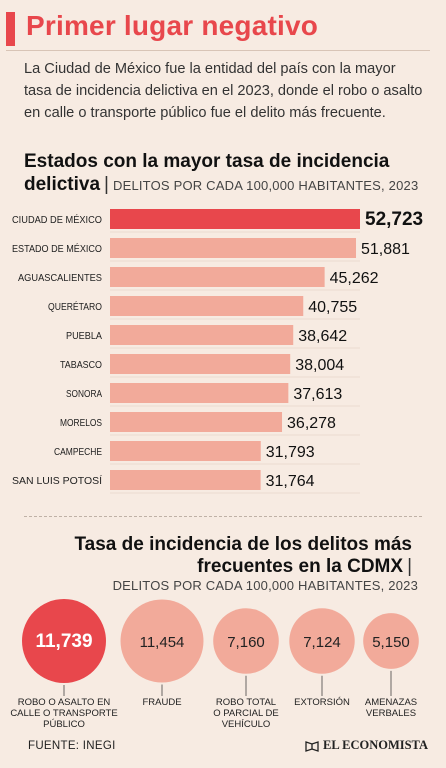 The image size is (446, 768). I want to click on bar-value-label: 38,642, so click(322, 336).